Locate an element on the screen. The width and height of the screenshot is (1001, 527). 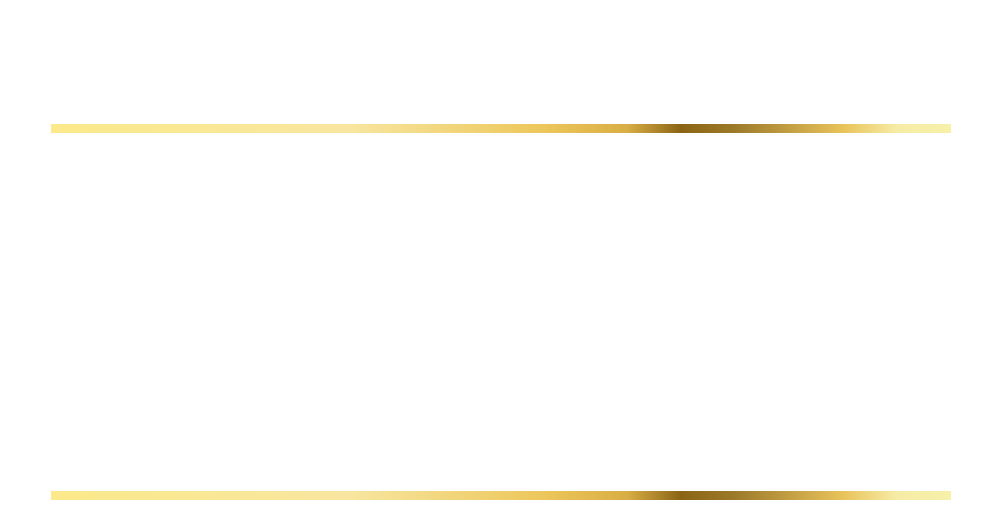
top-gold-rule is located at coordinates (501, 128).